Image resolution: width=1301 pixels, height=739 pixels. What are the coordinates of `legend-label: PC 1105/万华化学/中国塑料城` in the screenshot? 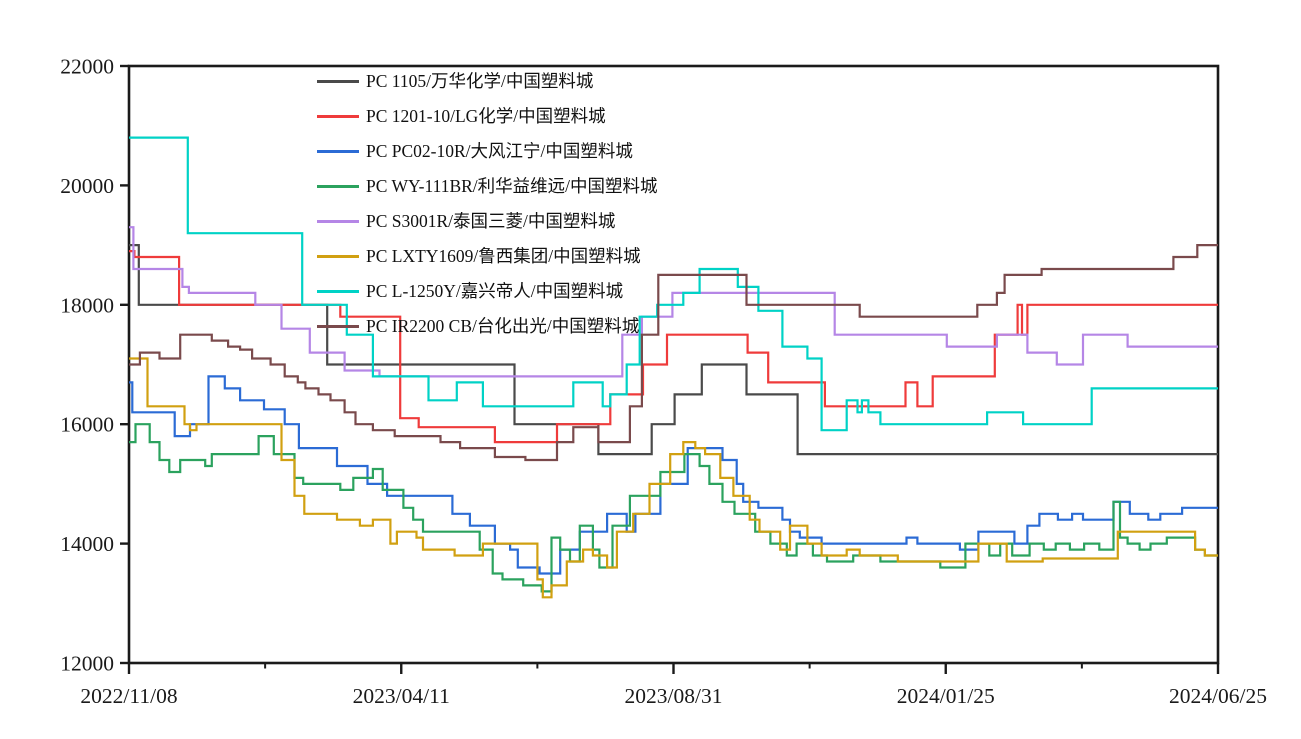 It's located at (480, 80).